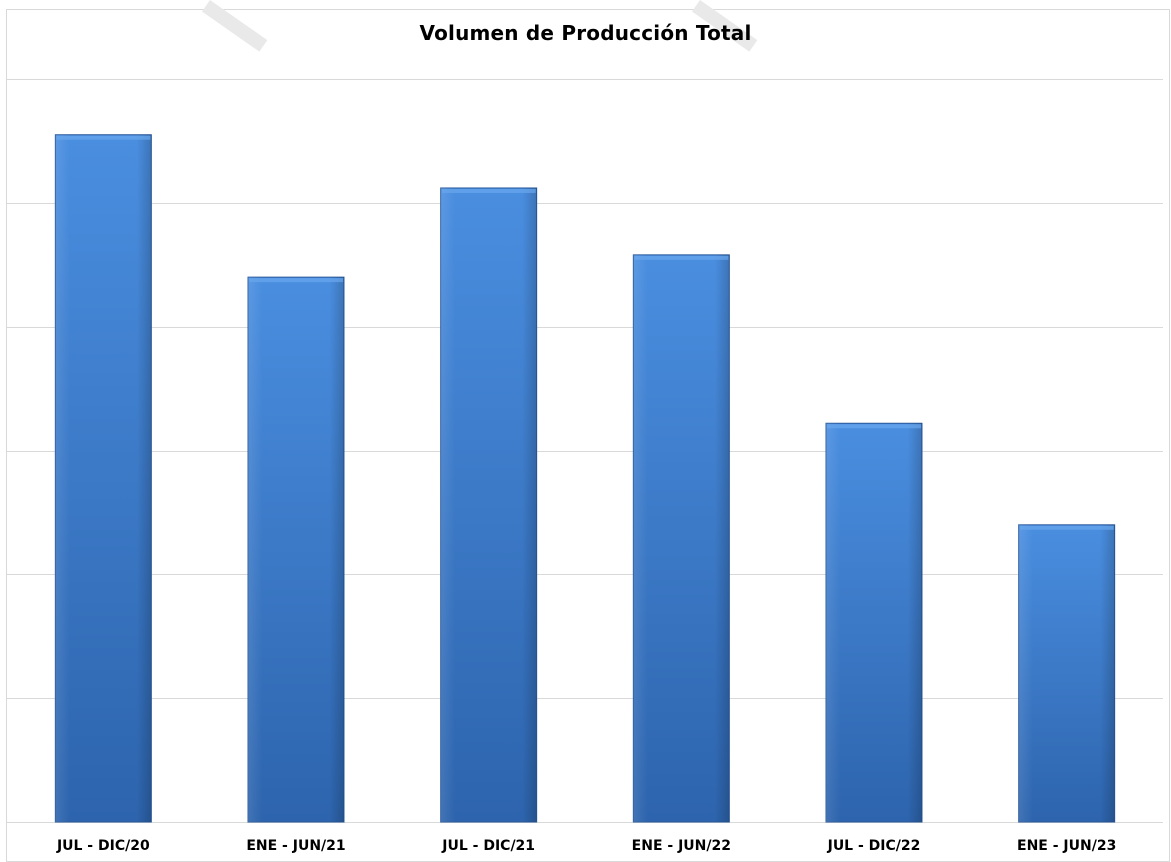 This screenshot has height=862, width=1171. Describe the element at coordinates (295, 846) in the screenshot. I see `x-tick-label: ENE - JUN/21` at that location.